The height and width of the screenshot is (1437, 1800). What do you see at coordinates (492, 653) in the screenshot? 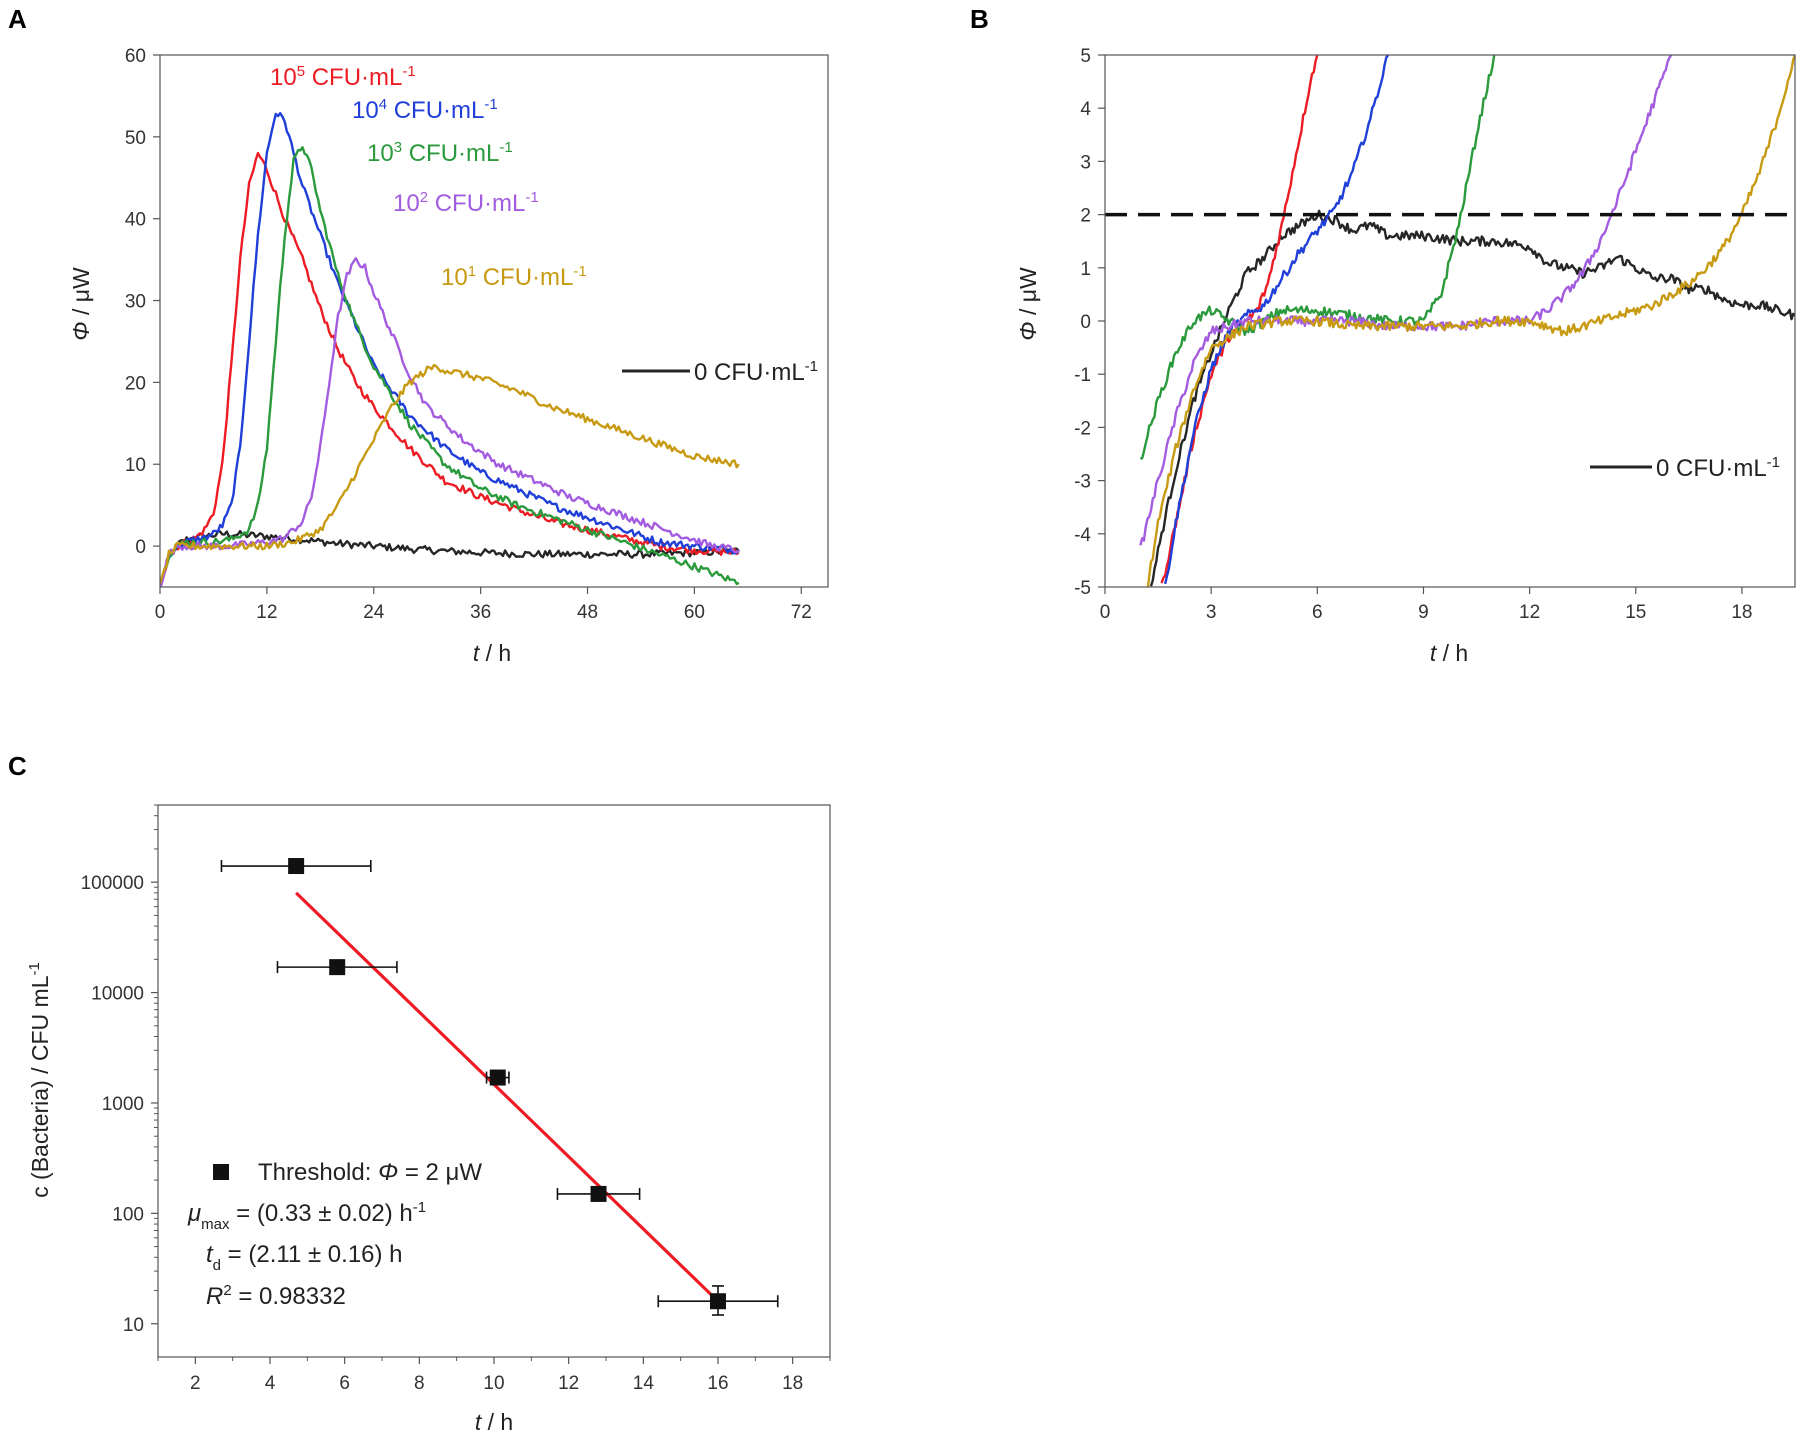
I see `panel-a-x-axis-label: t / h` at bounding box center [492, 653].